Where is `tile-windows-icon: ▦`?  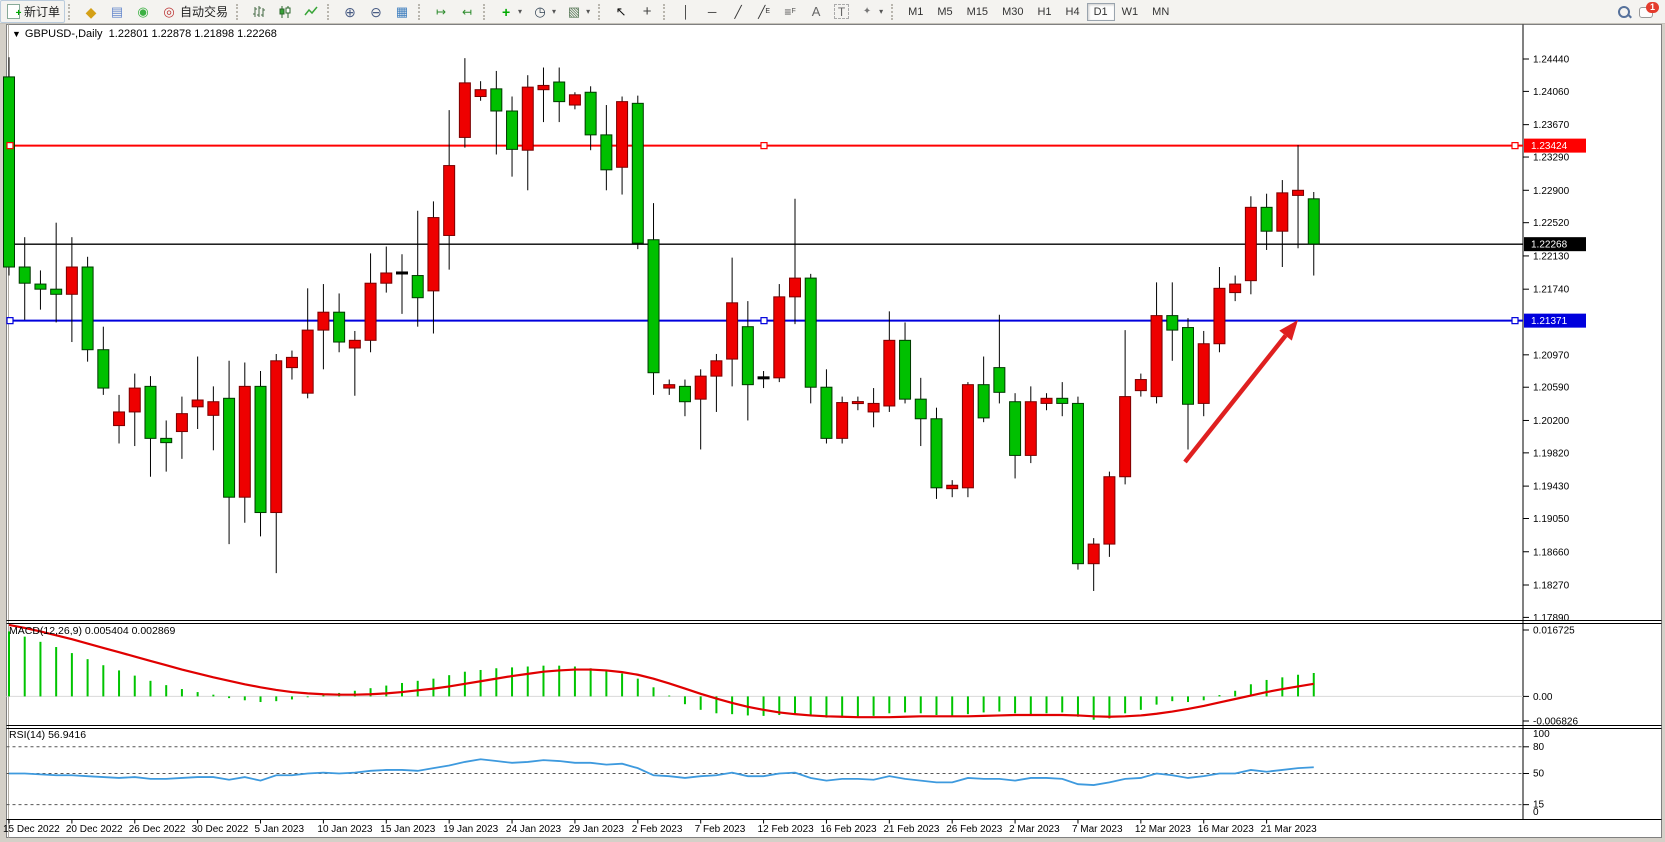 tile-windows-icon: ▦ is located at coordinates (402, 11).